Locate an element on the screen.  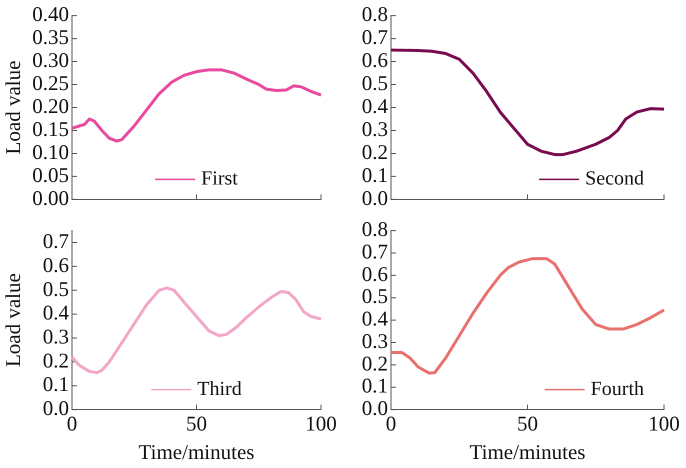
legend-label: Third is located at coordinates (219, 389).